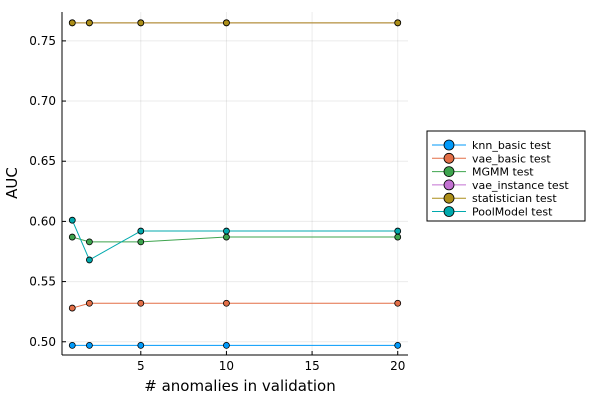 The width and height of the screenshot is (600, 400). I want to click on y-tick-label: 0.60, so click(42, 221).